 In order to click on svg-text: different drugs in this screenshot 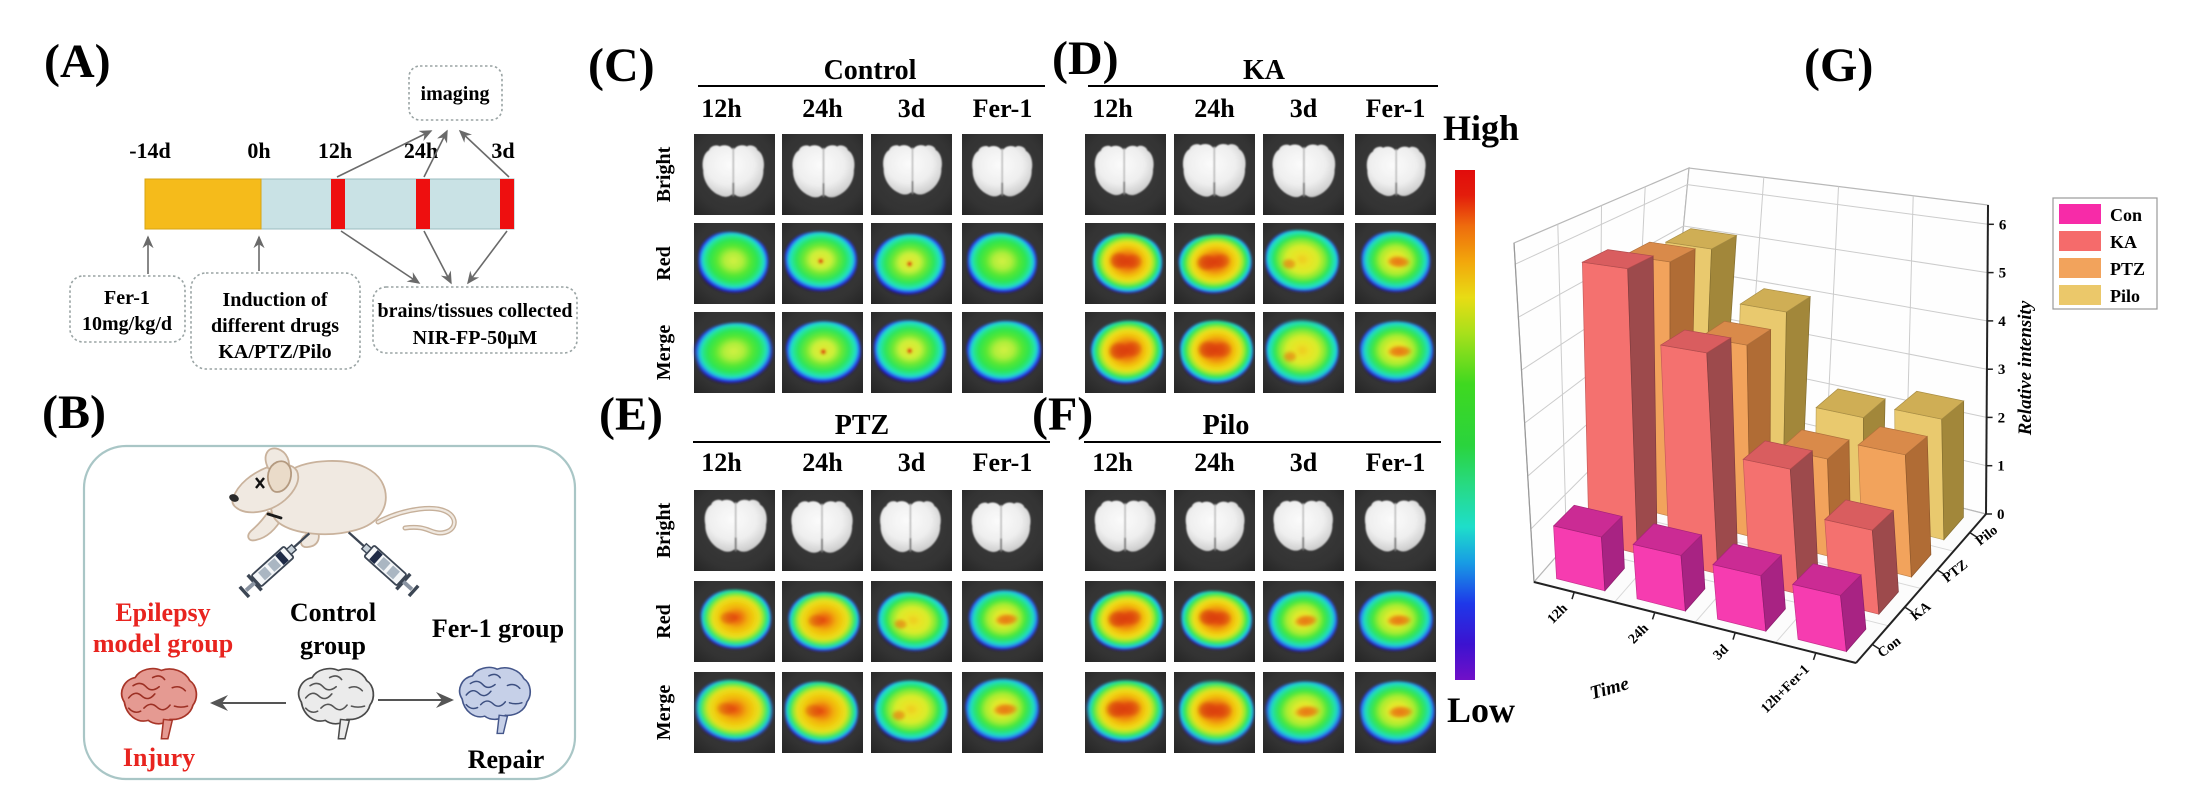, I will do `click(275, 326)`.